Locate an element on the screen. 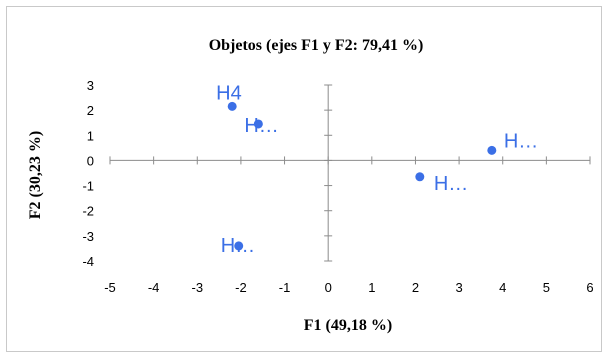 The image size is (610, 360). x-tick-label: 1 is located at coordinates (371, 287).